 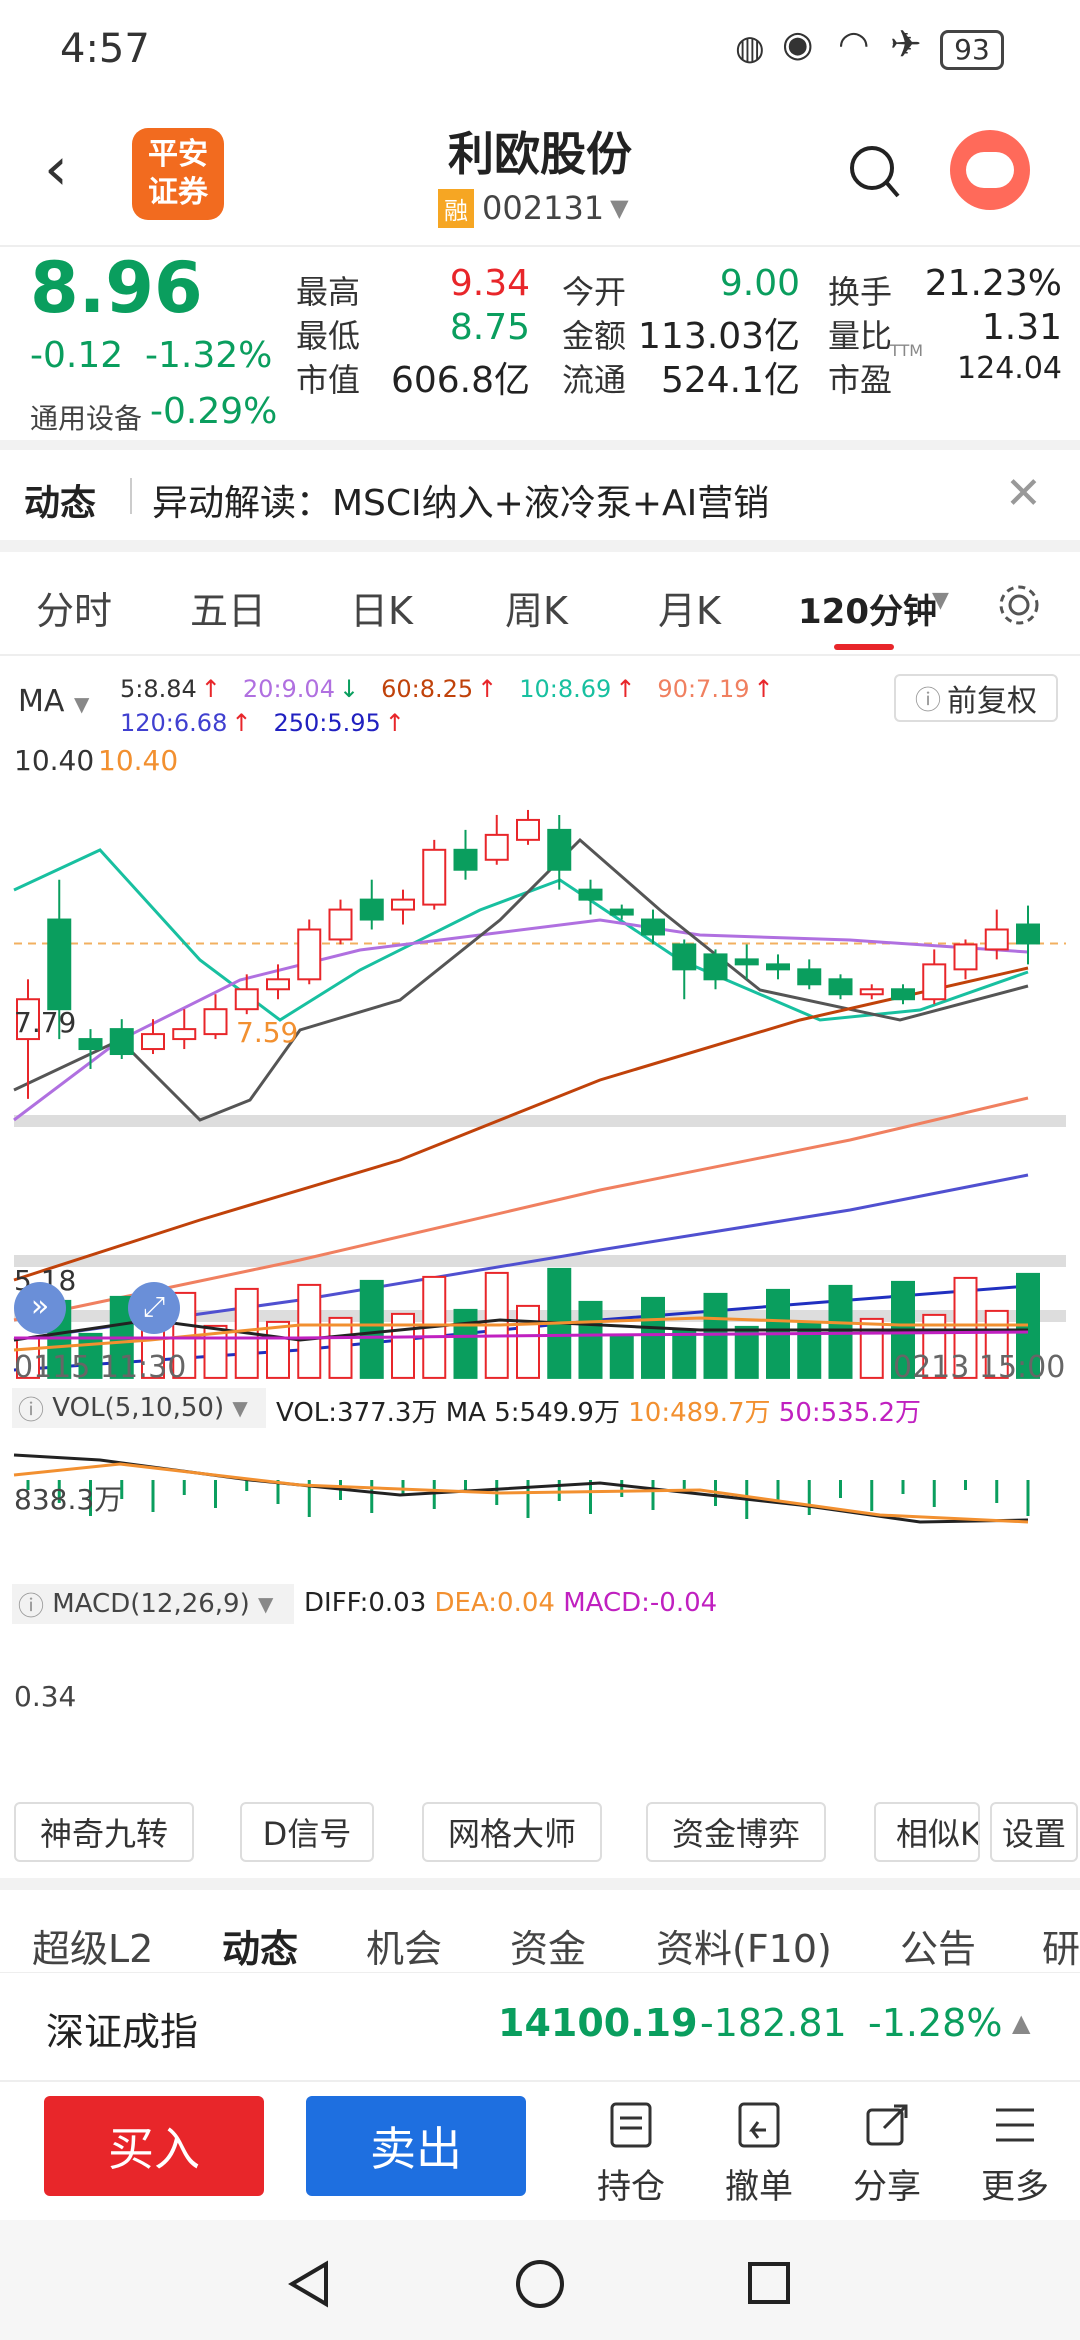 I want to click on expand-icon: », so click(x=40, y=1308).